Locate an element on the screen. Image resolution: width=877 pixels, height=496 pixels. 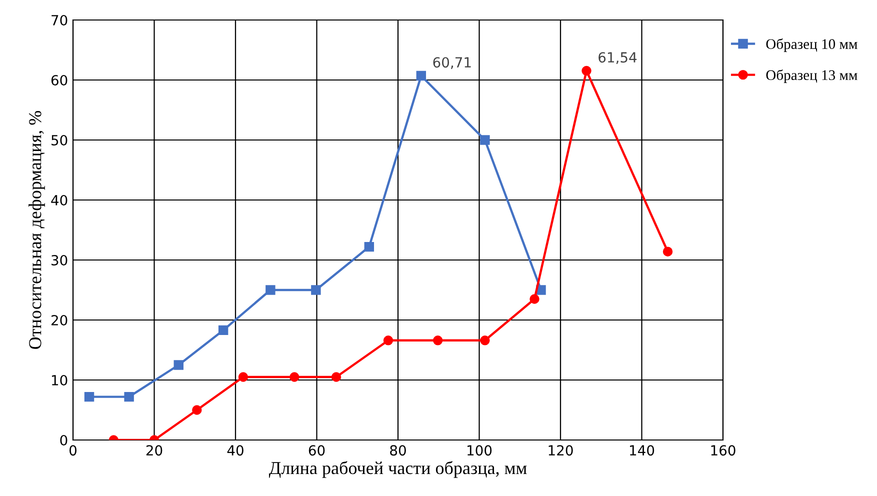
legend-label: Образец 10 мм is located at coordinates (812, 45).